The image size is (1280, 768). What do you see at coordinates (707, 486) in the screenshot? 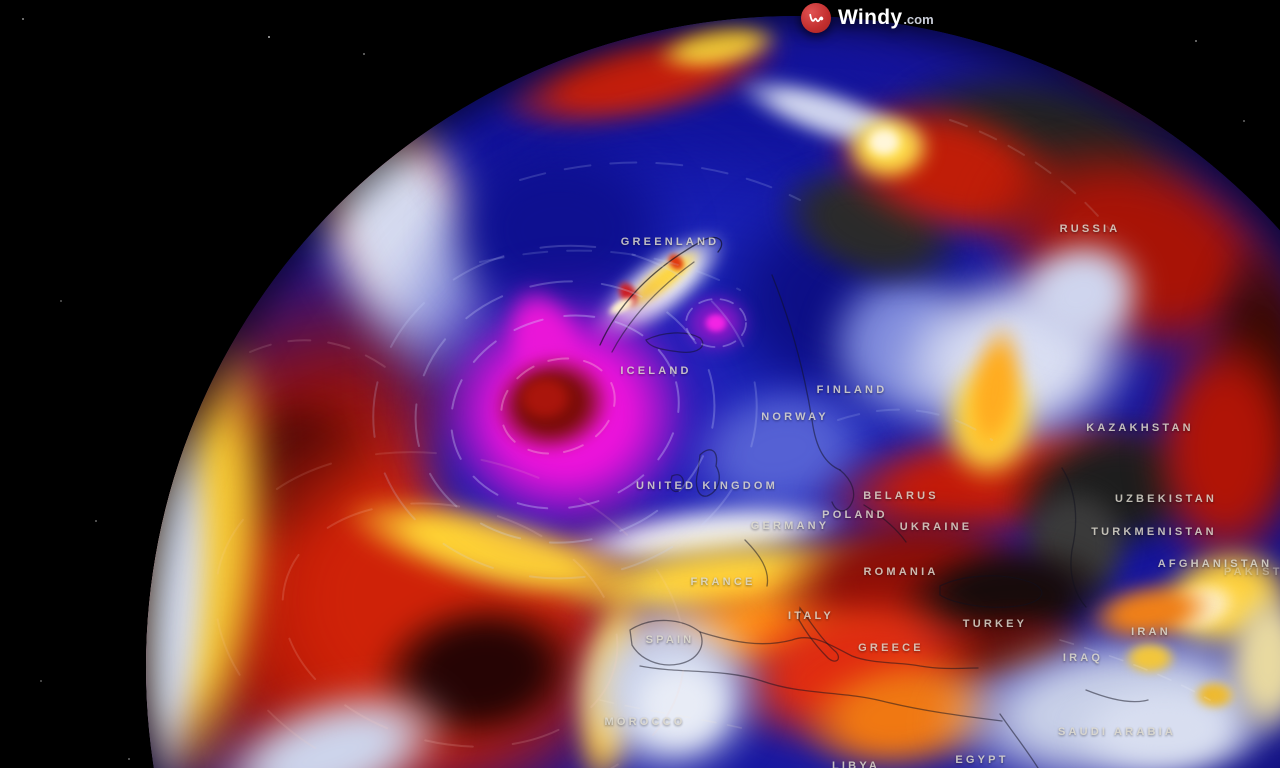
I see `country-label: UNITED KINGDOM` at bounding box center [707, 486].